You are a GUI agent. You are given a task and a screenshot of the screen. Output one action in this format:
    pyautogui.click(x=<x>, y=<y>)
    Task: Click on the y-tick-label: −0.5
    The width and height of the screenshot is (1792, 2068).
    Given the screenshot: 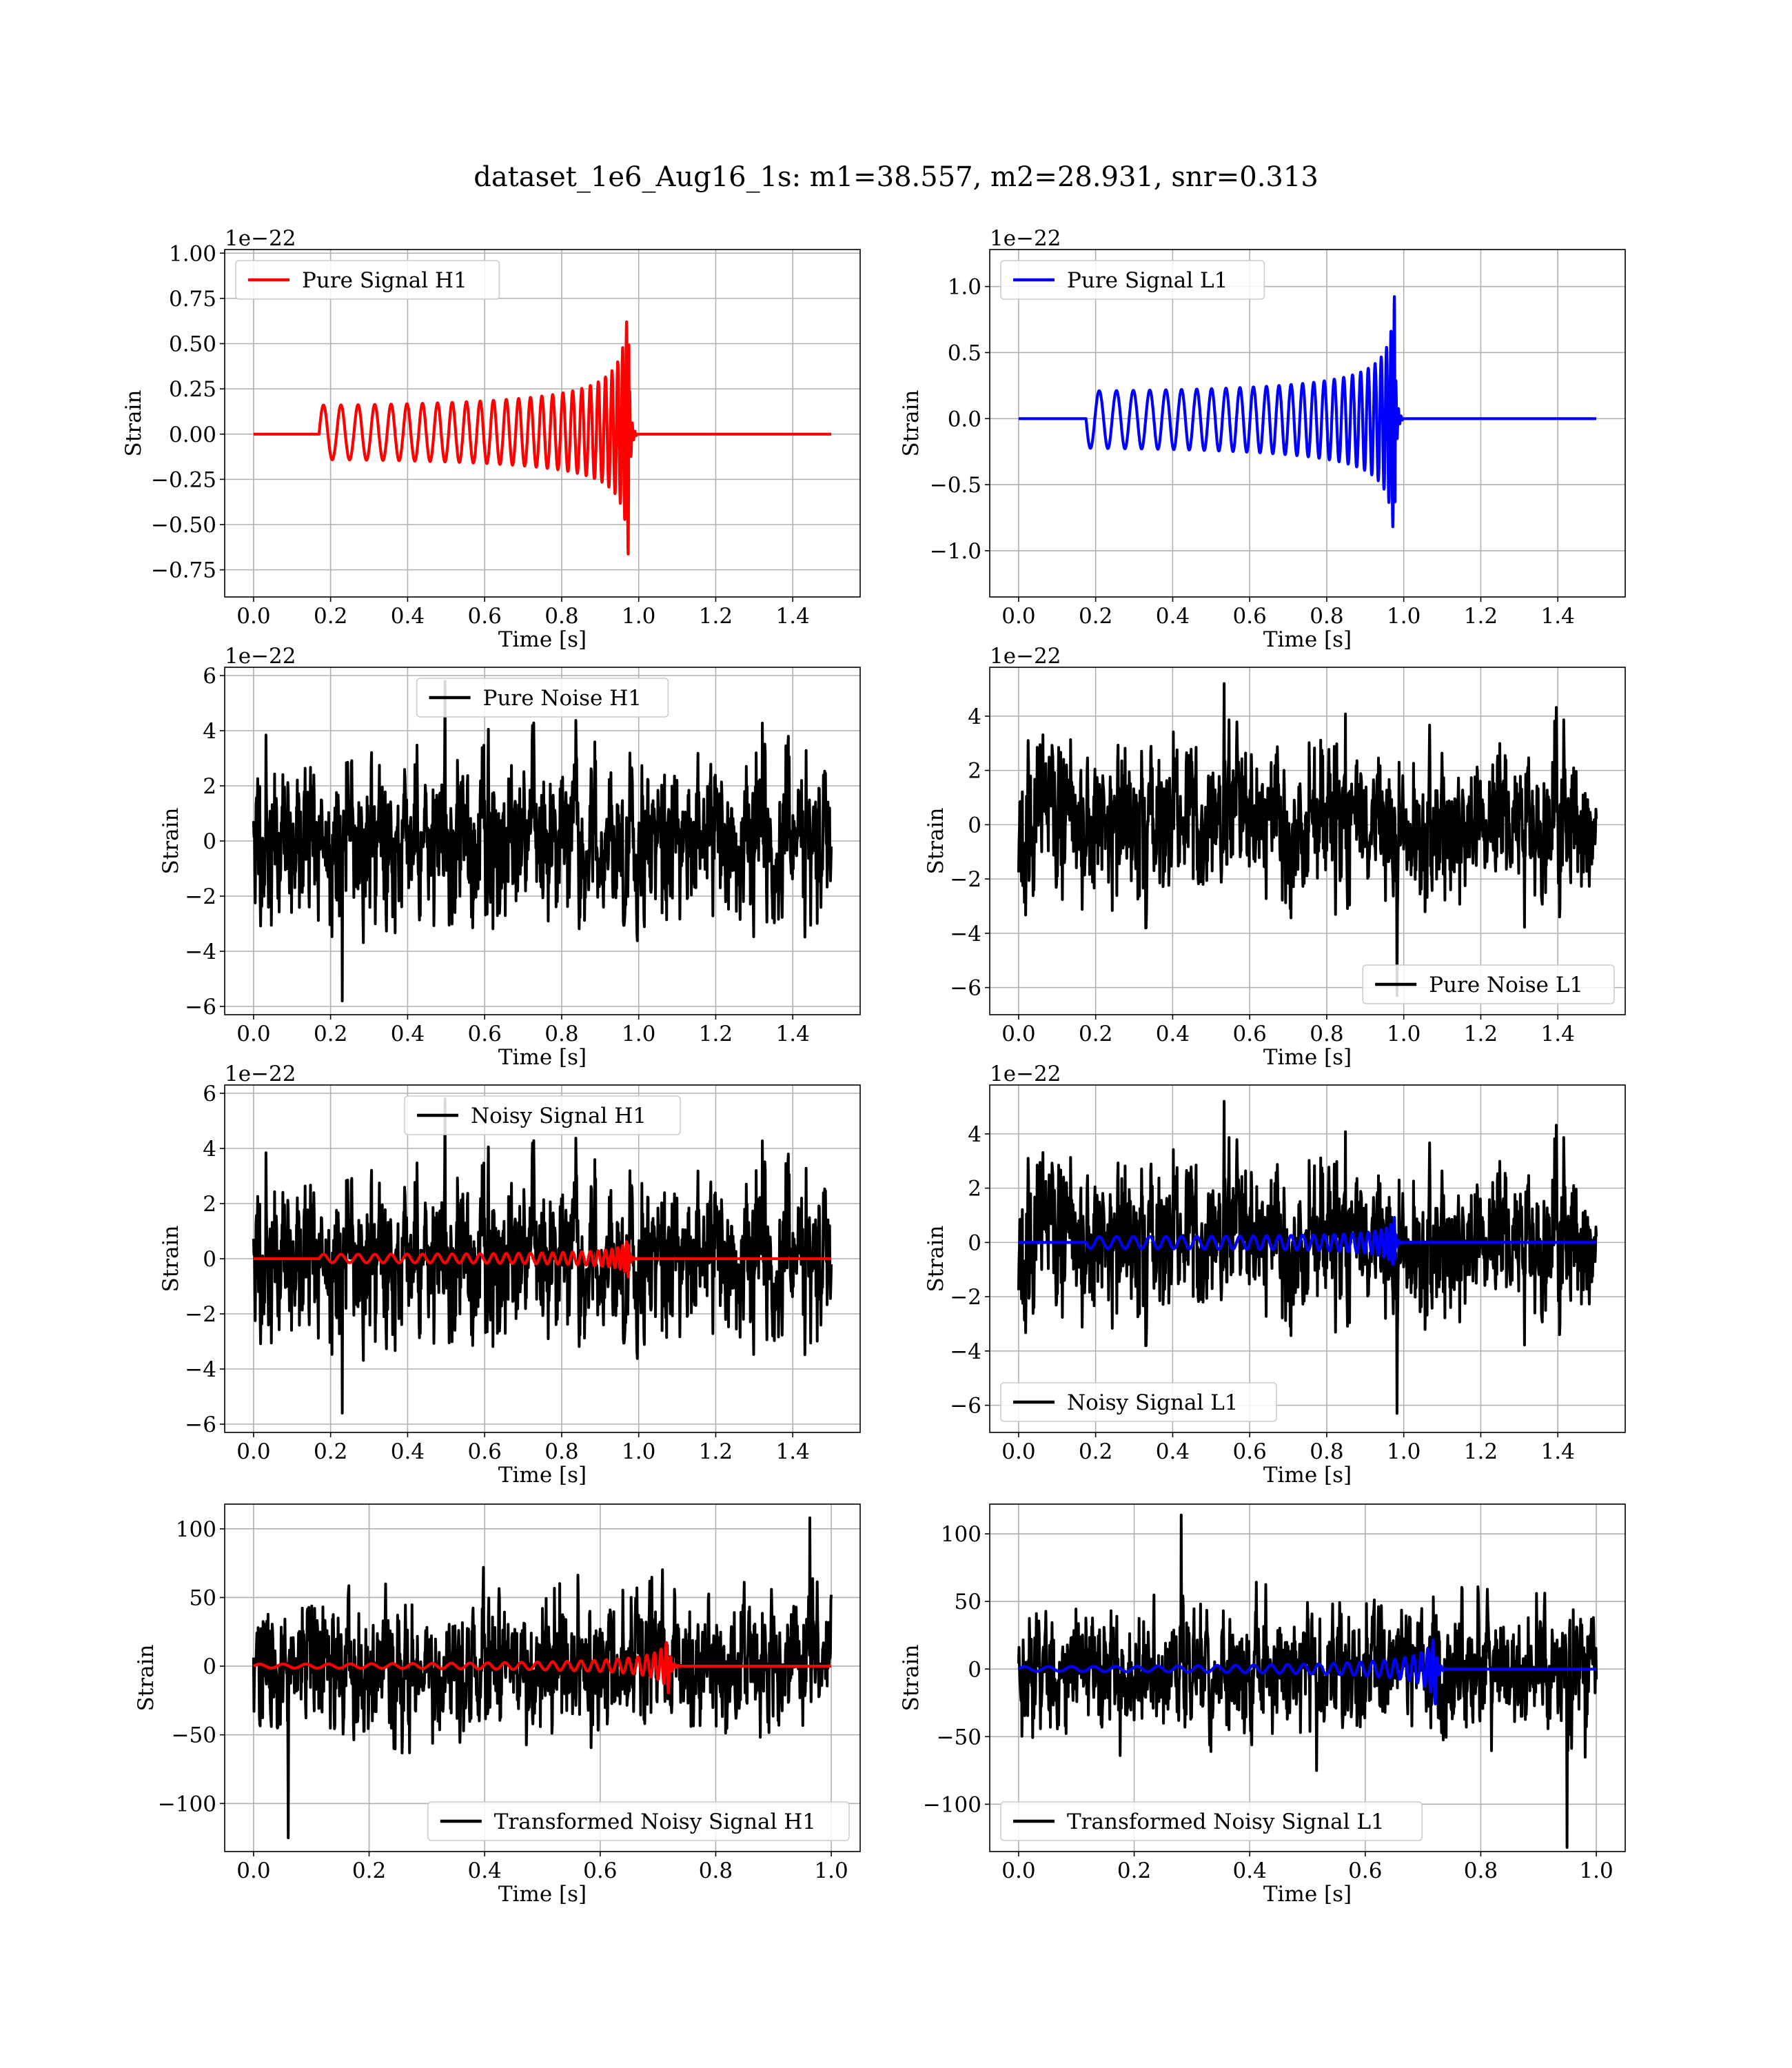 What is the action you would take?
    pyautogui.click(x=955, y=485)
    